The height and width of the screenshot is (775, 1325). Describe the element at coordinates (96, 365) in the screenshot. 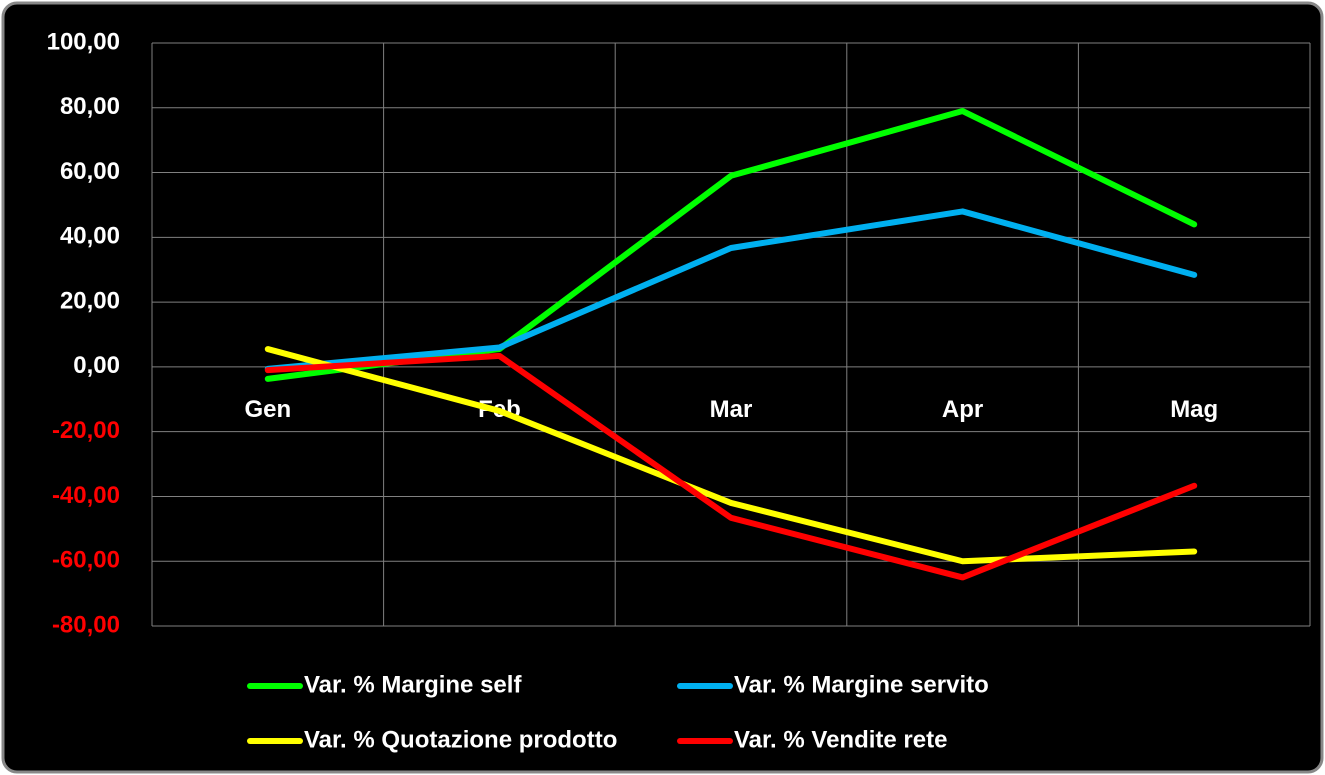

I see `y-tick-label: 0,00` at that location.